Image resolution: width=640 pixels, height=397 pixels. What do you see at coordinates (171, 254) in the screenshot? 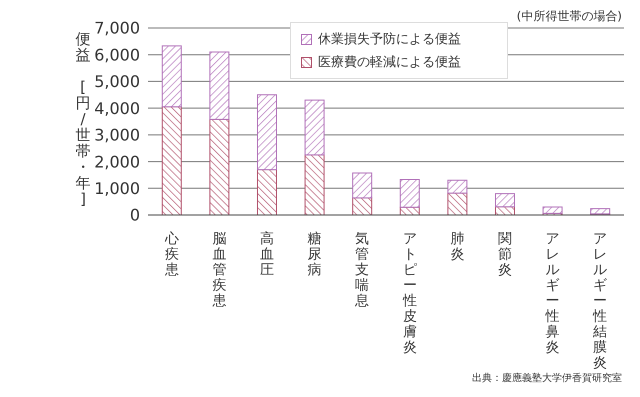
I see `x-tick-label: 心疾患` at bounding box center [171, 254].